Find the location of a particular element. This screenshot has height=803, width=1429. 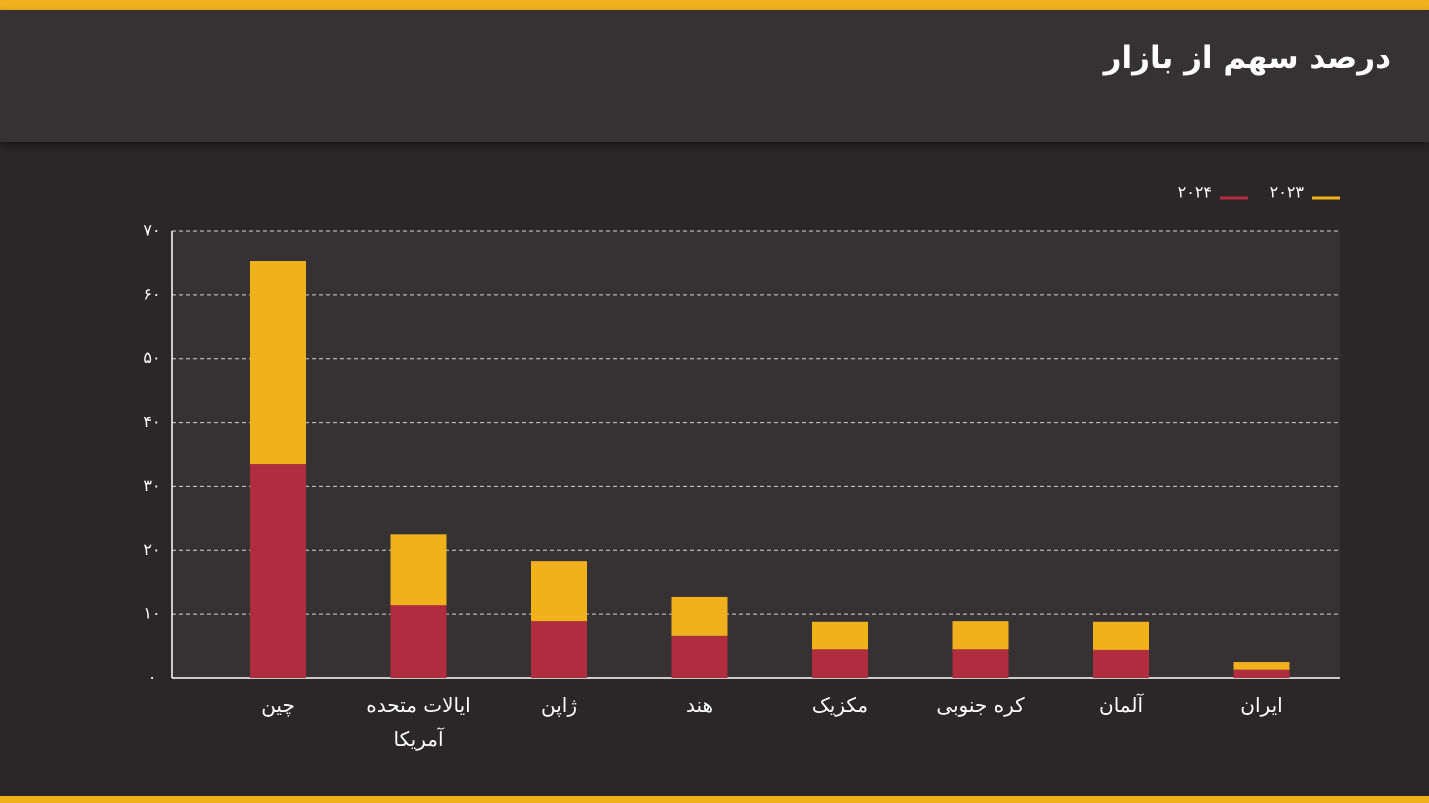

top-stripe is located at coordinates (714, 5).